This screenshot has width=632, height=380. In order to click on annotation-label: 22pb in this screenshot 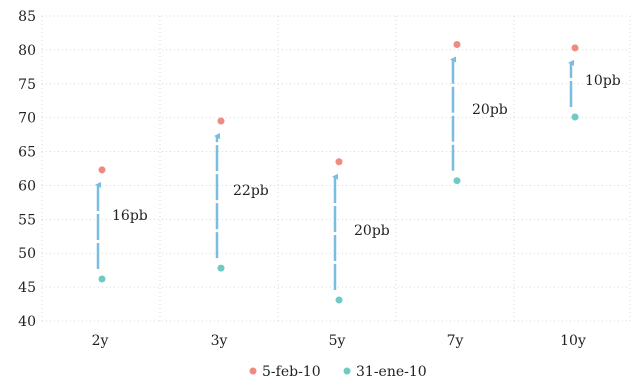, I will do `click(251, 191)`.